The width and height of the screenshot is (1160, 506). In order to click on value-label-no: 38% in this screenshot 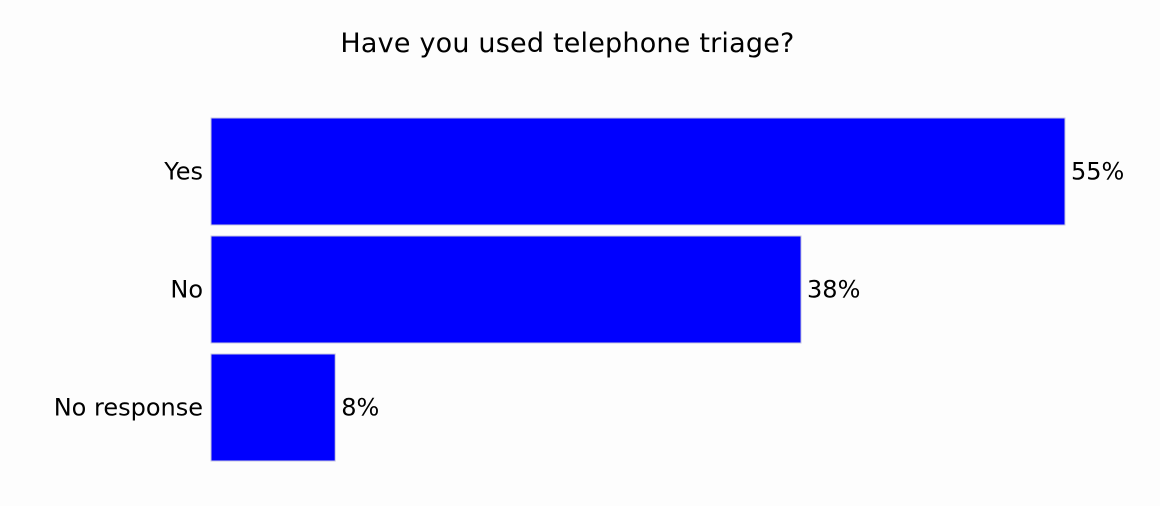, I will do `click(833, 290)`.